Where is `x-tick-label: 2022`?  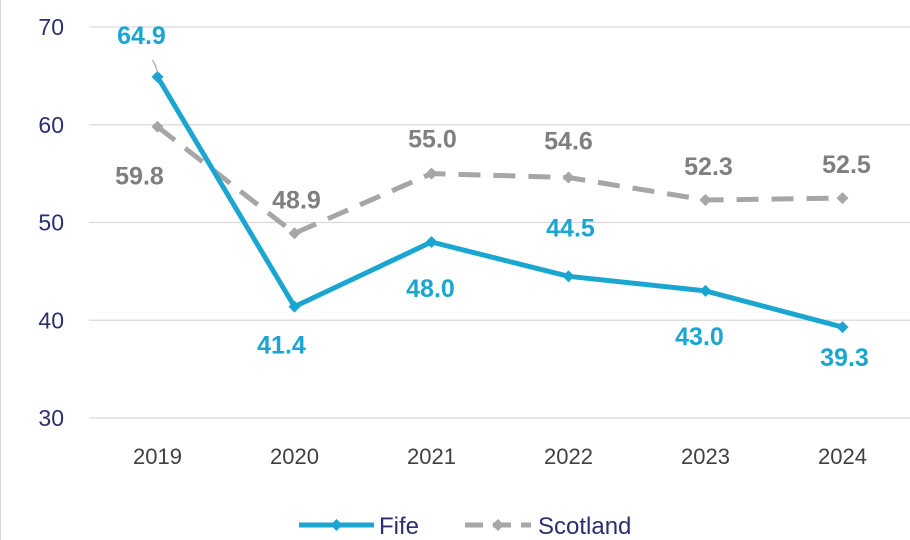
x-tick-label: 2022 is located at coordinates (568, 456).